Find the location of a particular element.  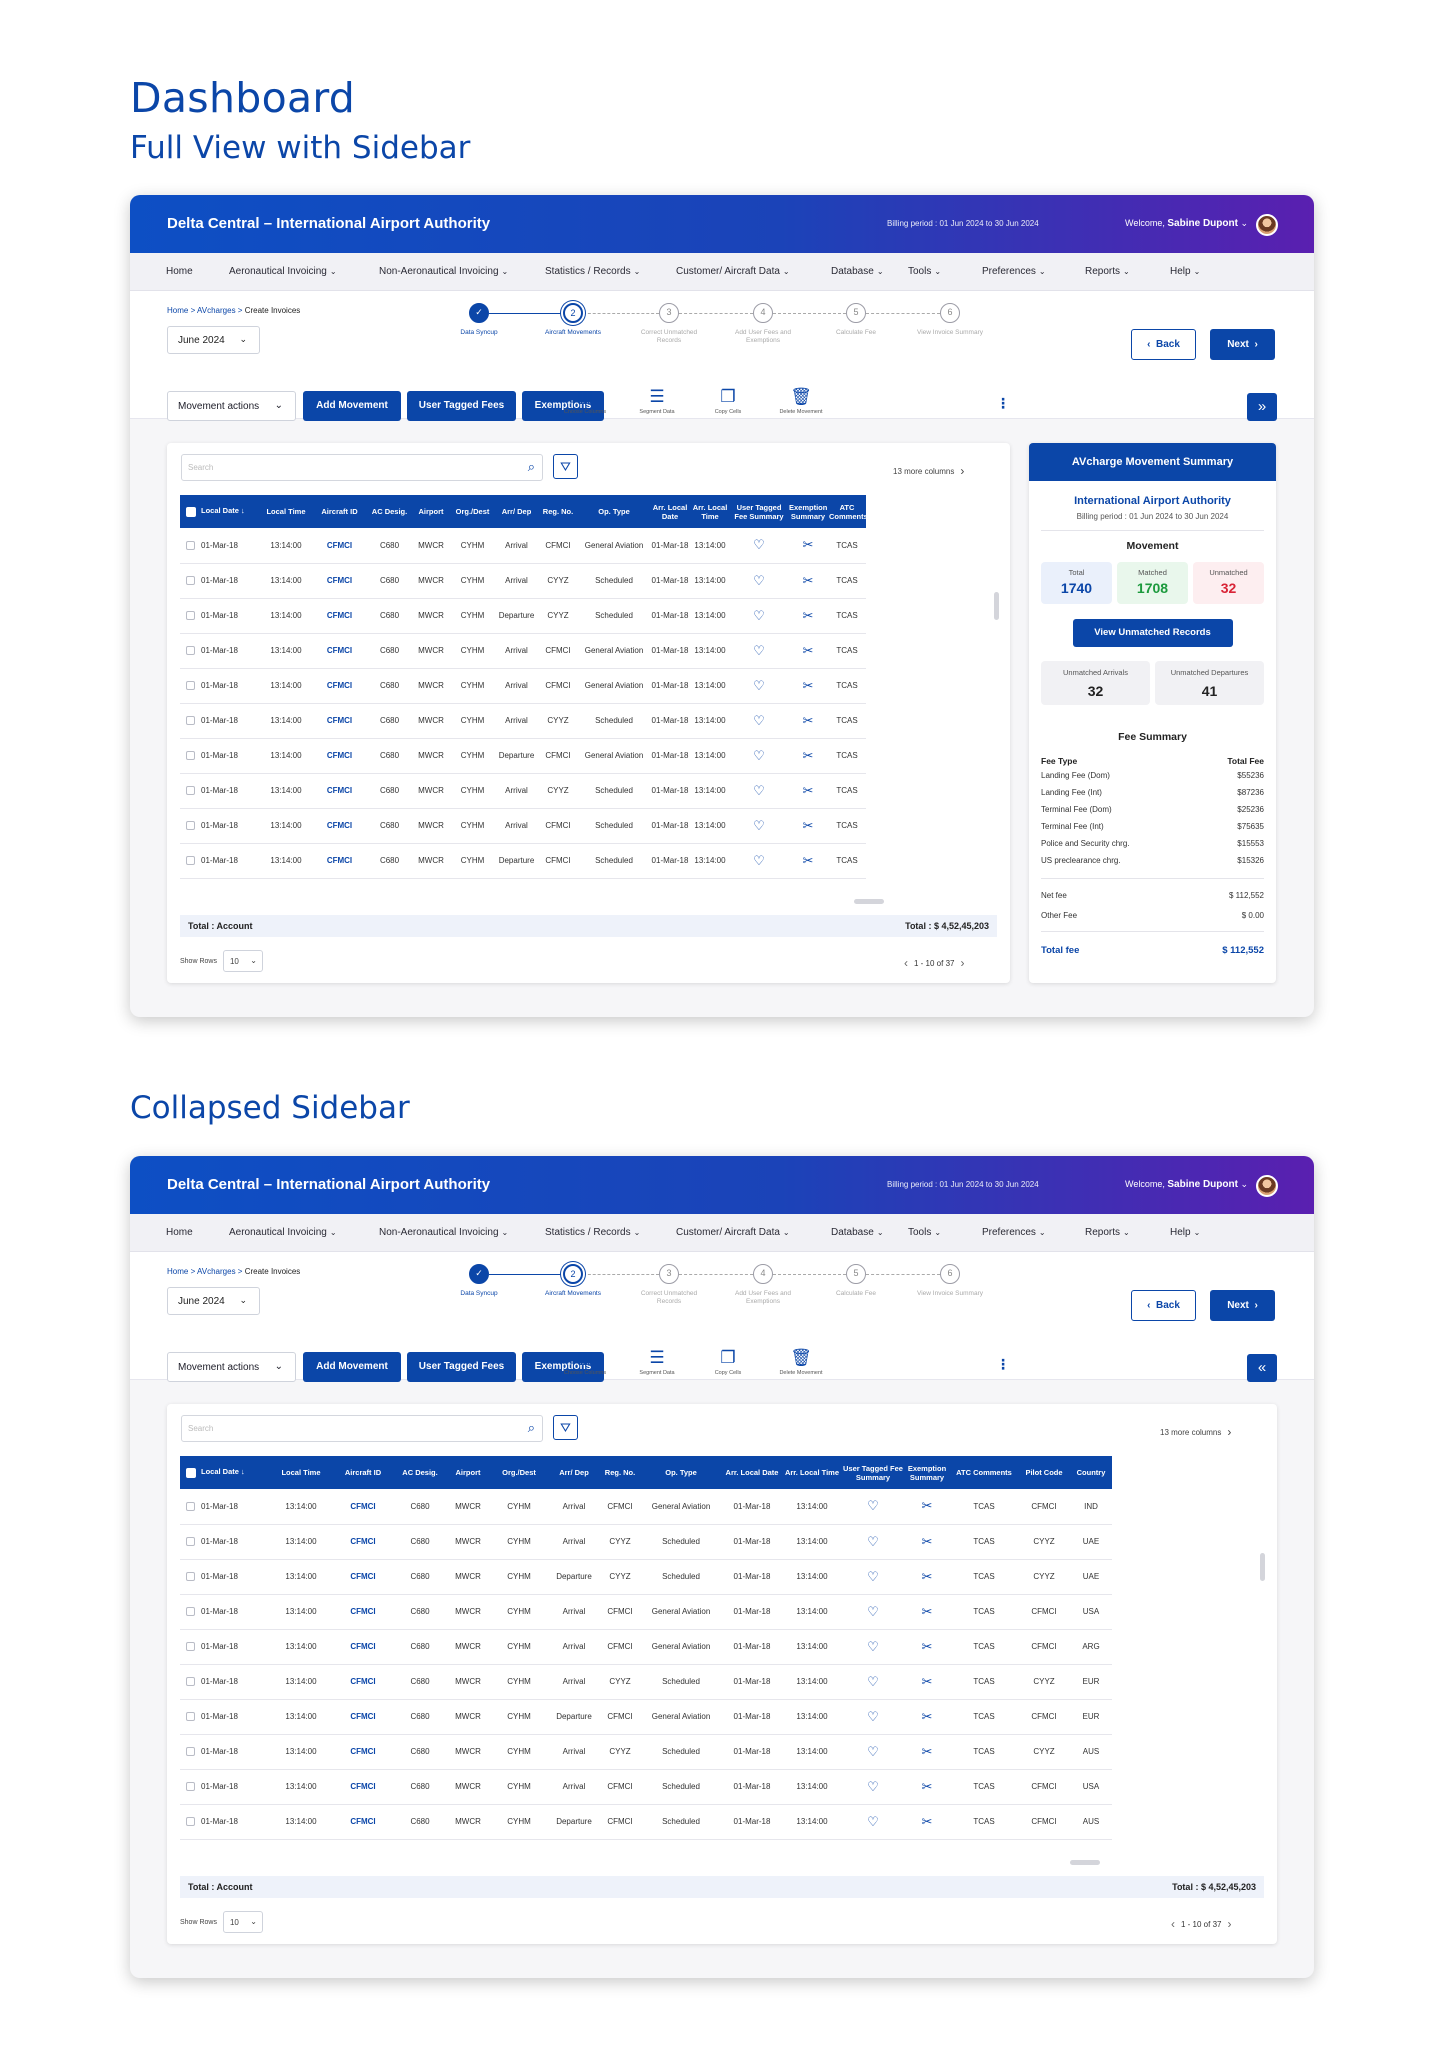

nav-item-6: Tools ⌄ is located at coordinates (925, 1232).